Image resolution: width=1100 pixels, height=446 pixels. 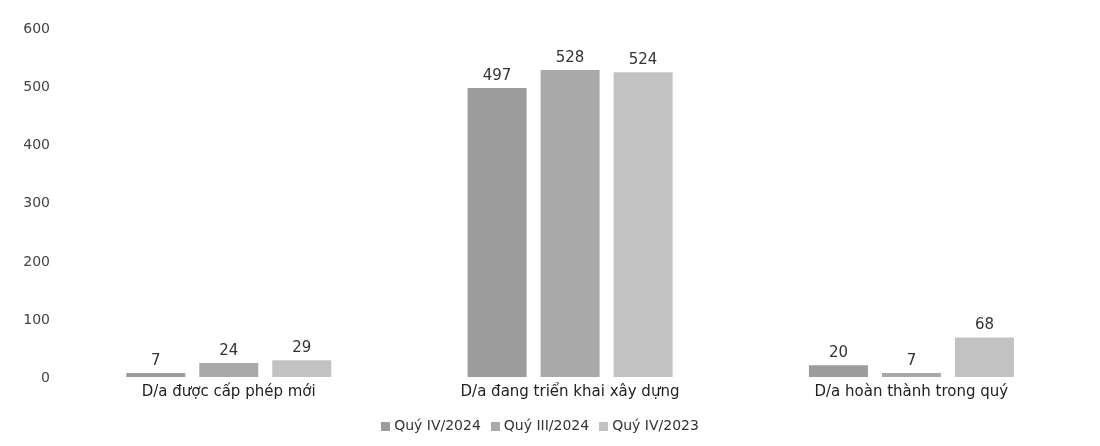 What do you see at coordinates (302, 347) in the screenshot?
I see `data-label: 29` at bounding box center [302, 347].